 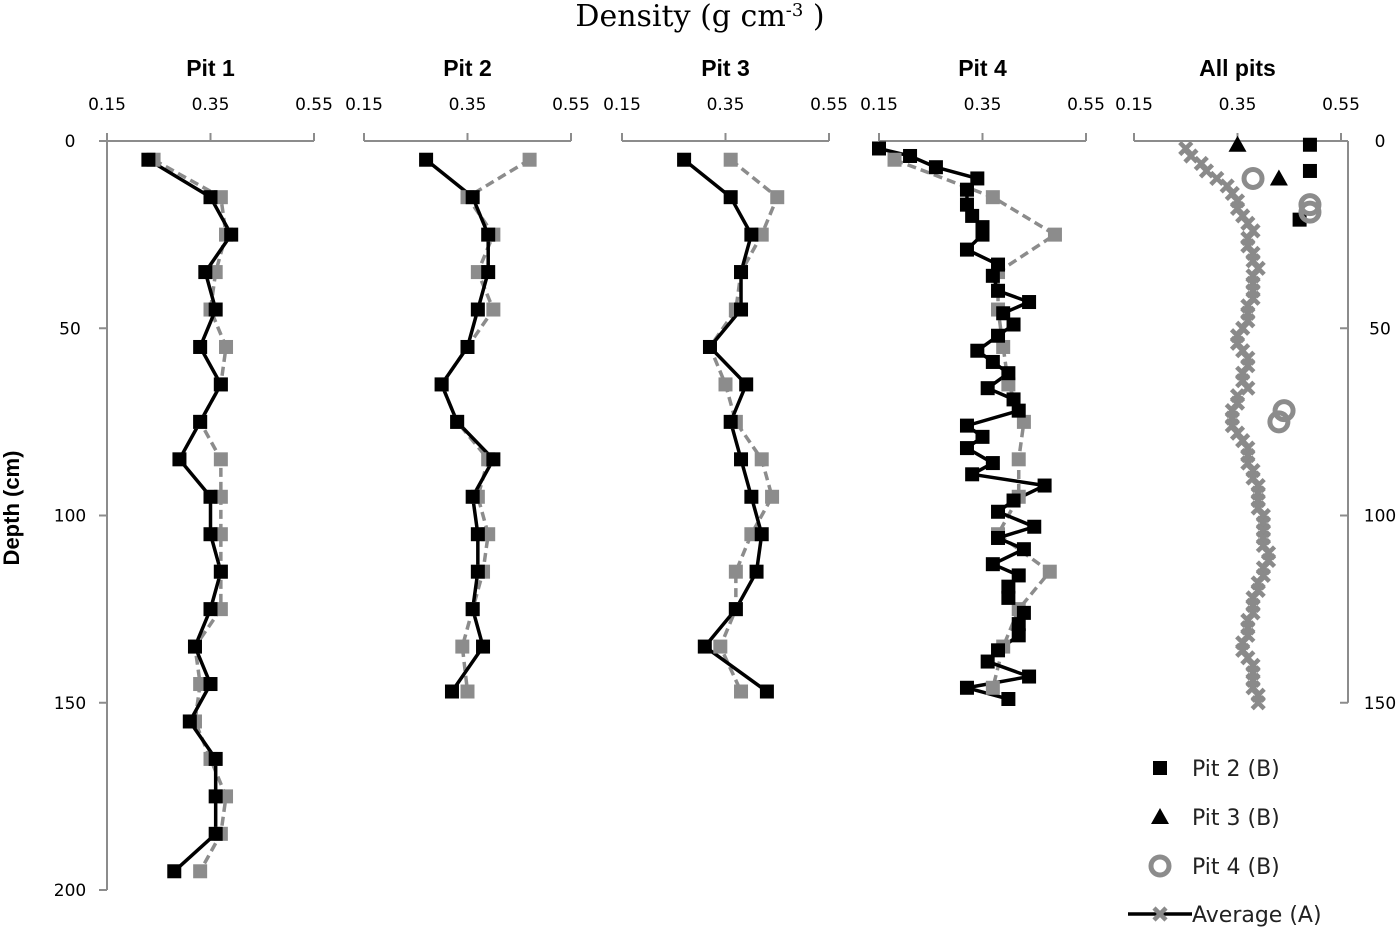 What do you see at coordinates (725, 68) in the screenshot?
I see `panel-title: Pit 3` at bounding box center [725, 68].